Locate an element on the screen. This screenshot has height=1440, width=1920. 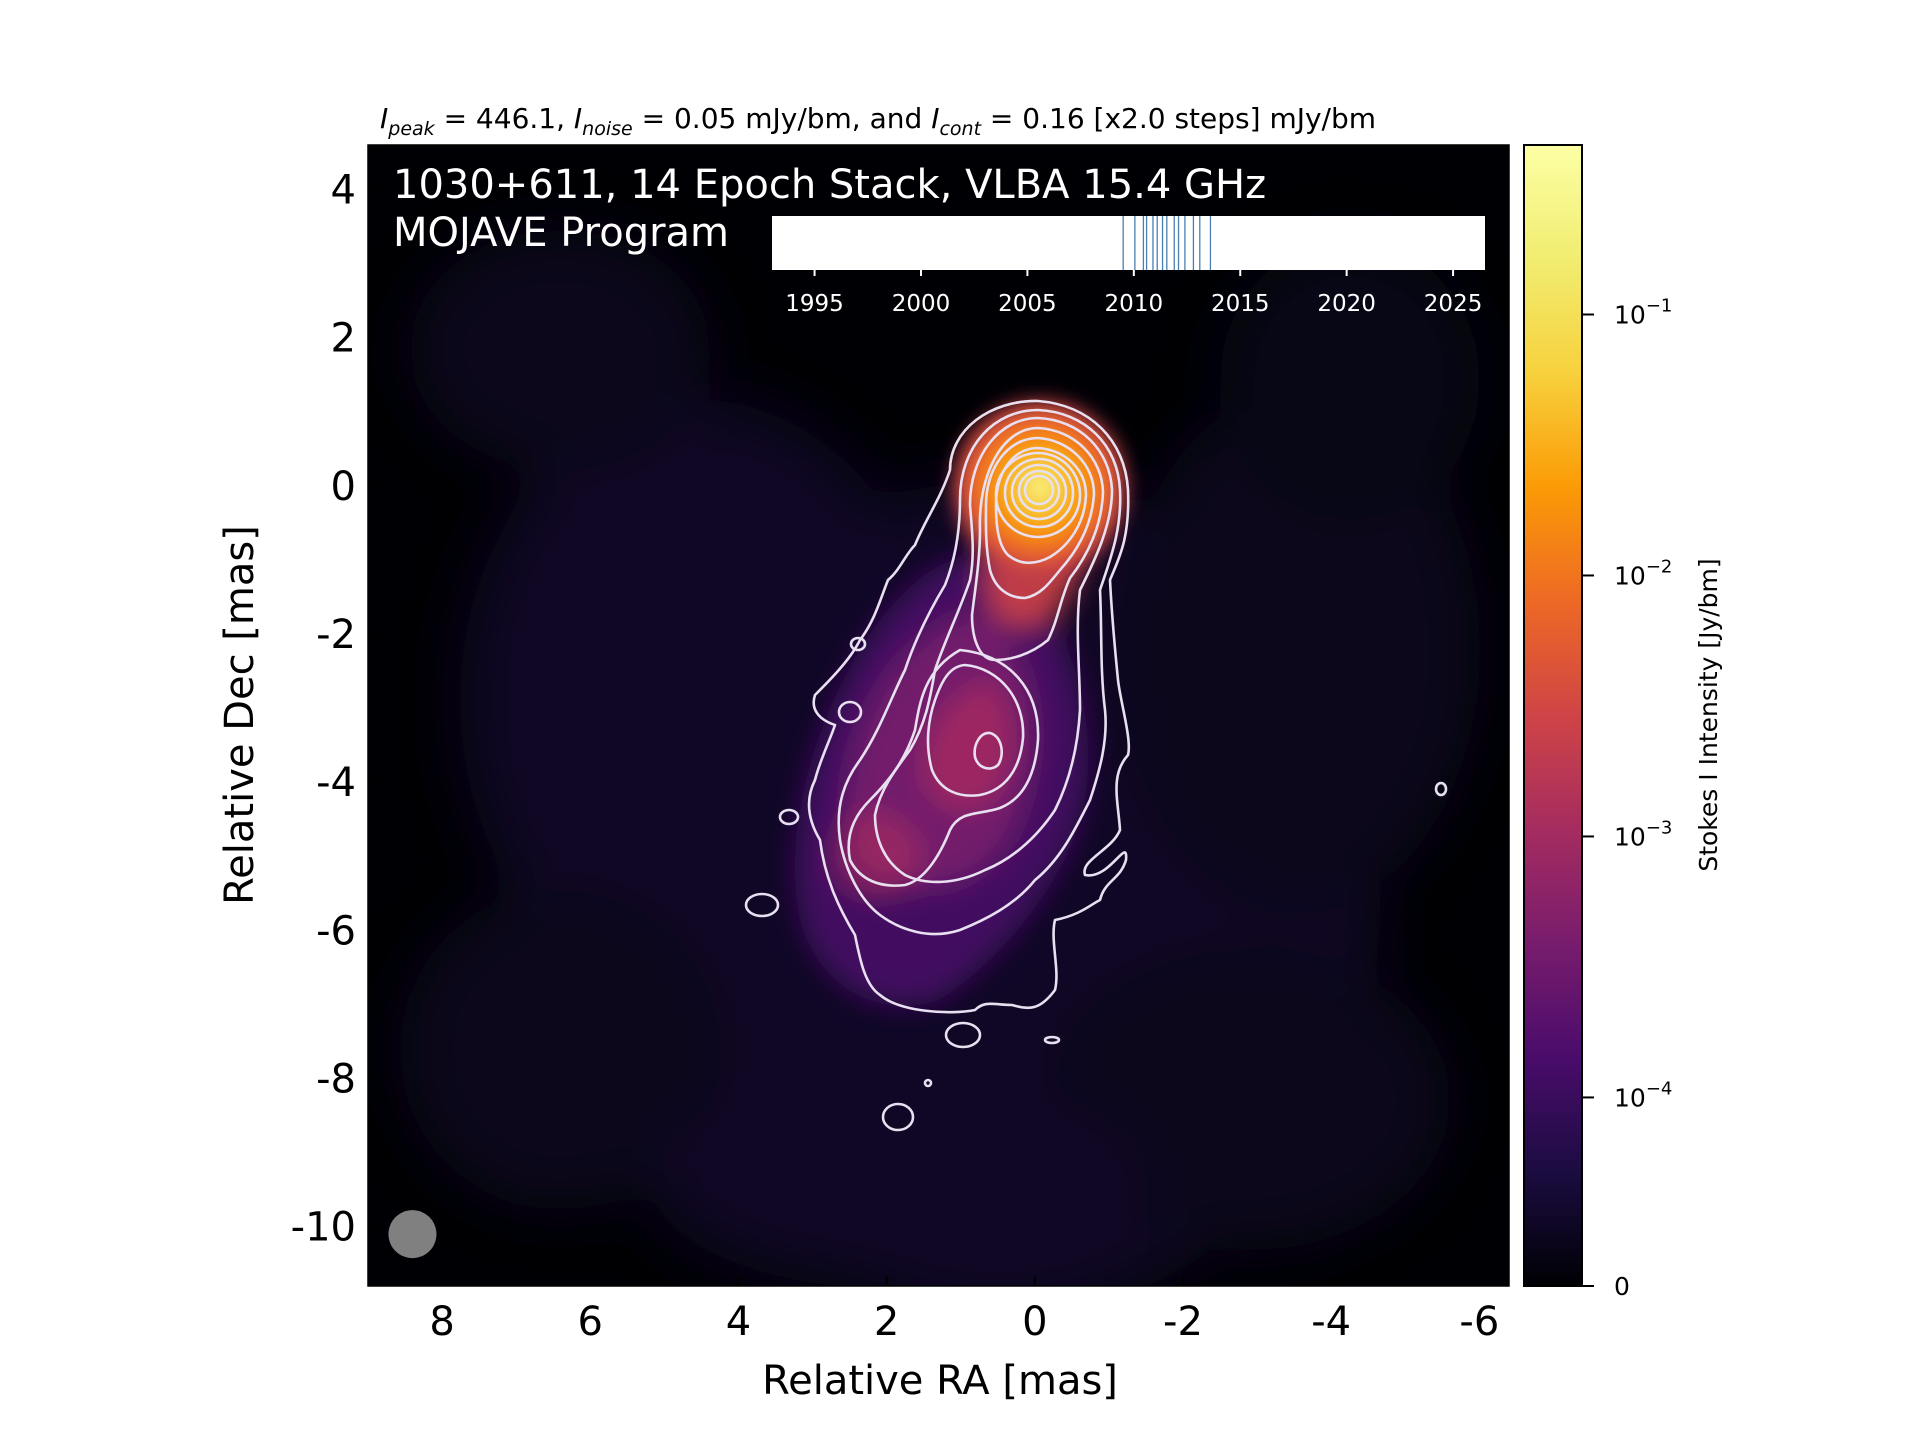
x-tick-label: 2 is located at coordinates (886, 1322).